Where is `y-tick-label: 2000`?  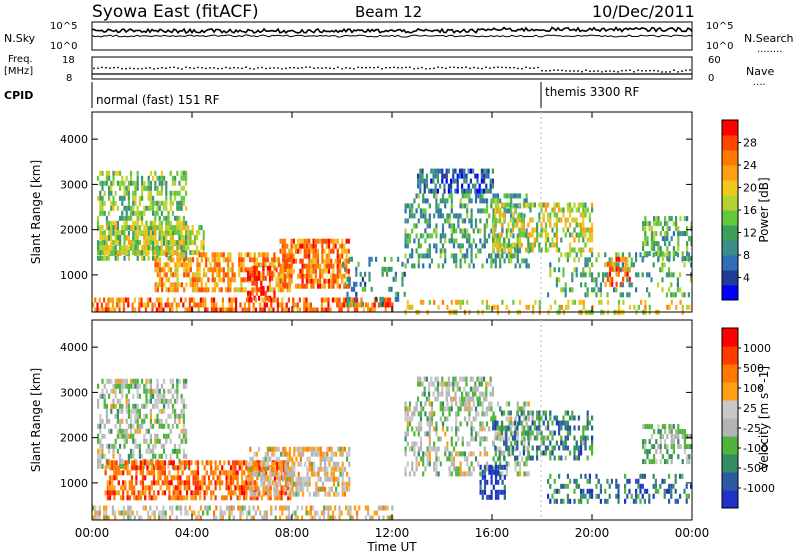 y-tick-label: 2000 is located at coordinates (74, 230).